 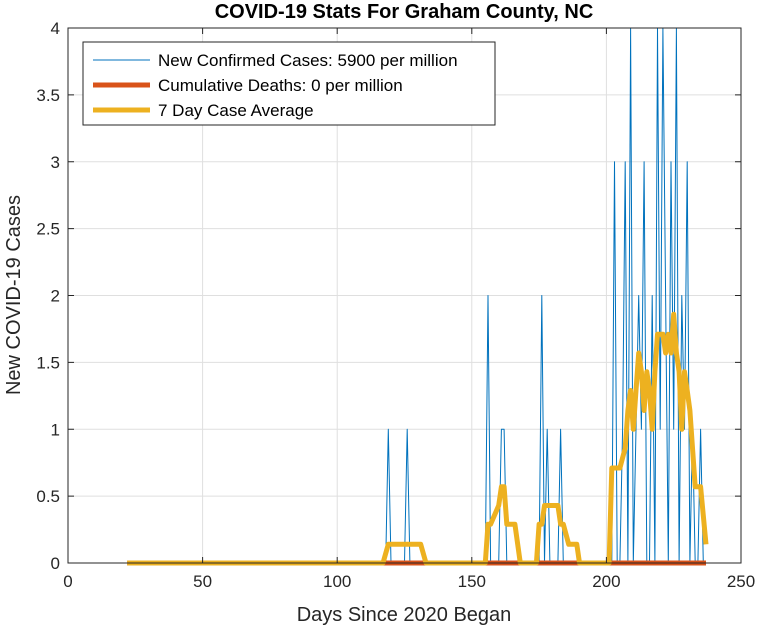 I want to click on legend-box, so click(x=289, y=83).